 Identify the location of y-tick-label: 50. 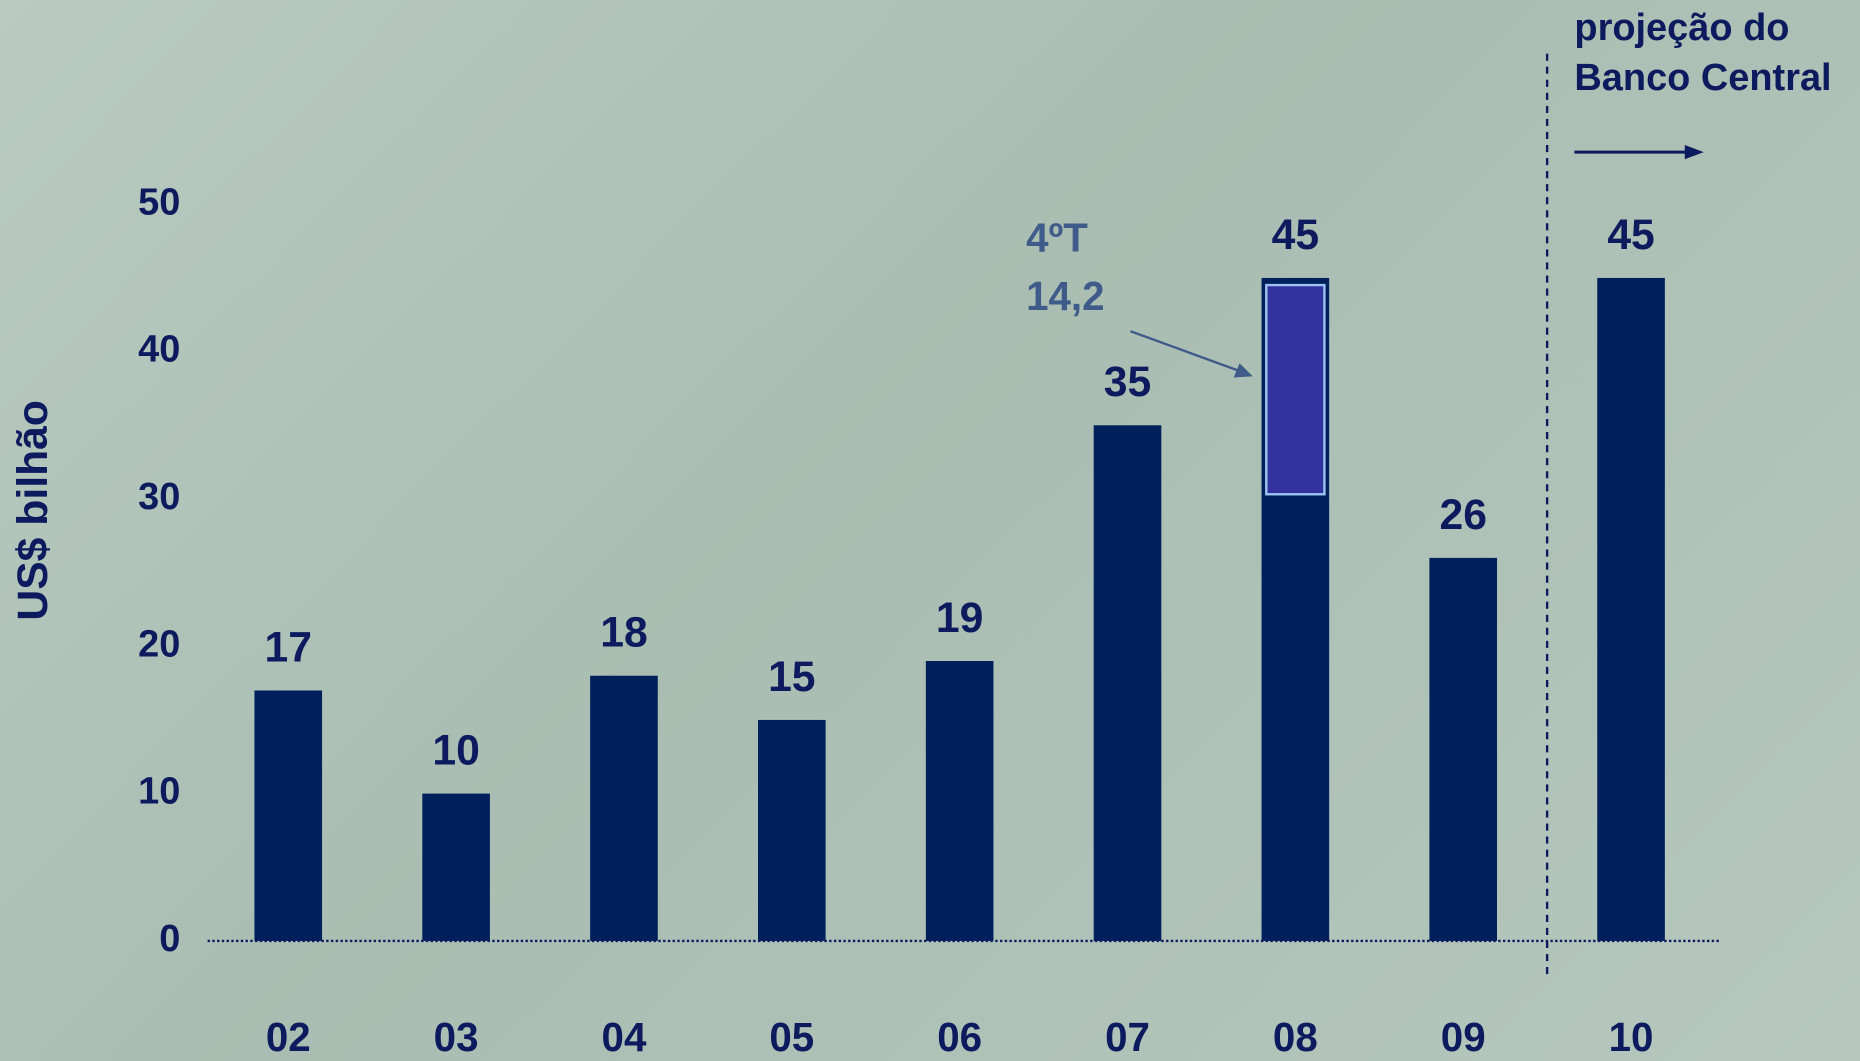
(159, 202).